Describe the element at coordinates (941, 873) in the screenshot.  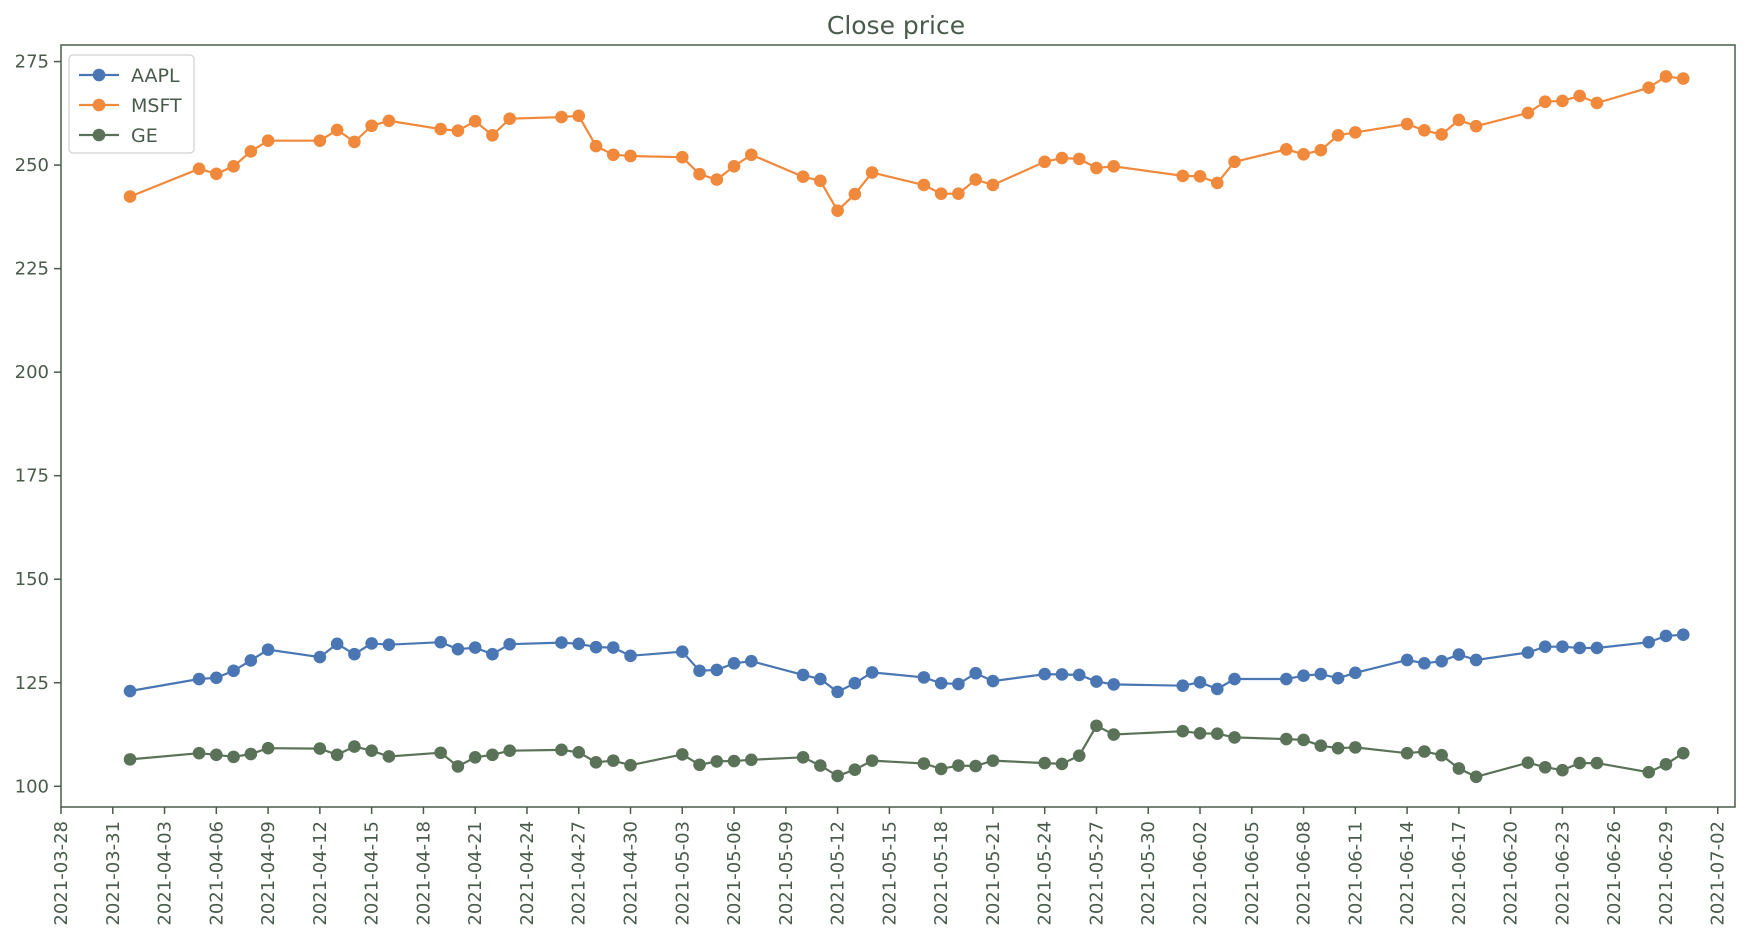
I see `x-tick-label: 2021-05-18` at that location.